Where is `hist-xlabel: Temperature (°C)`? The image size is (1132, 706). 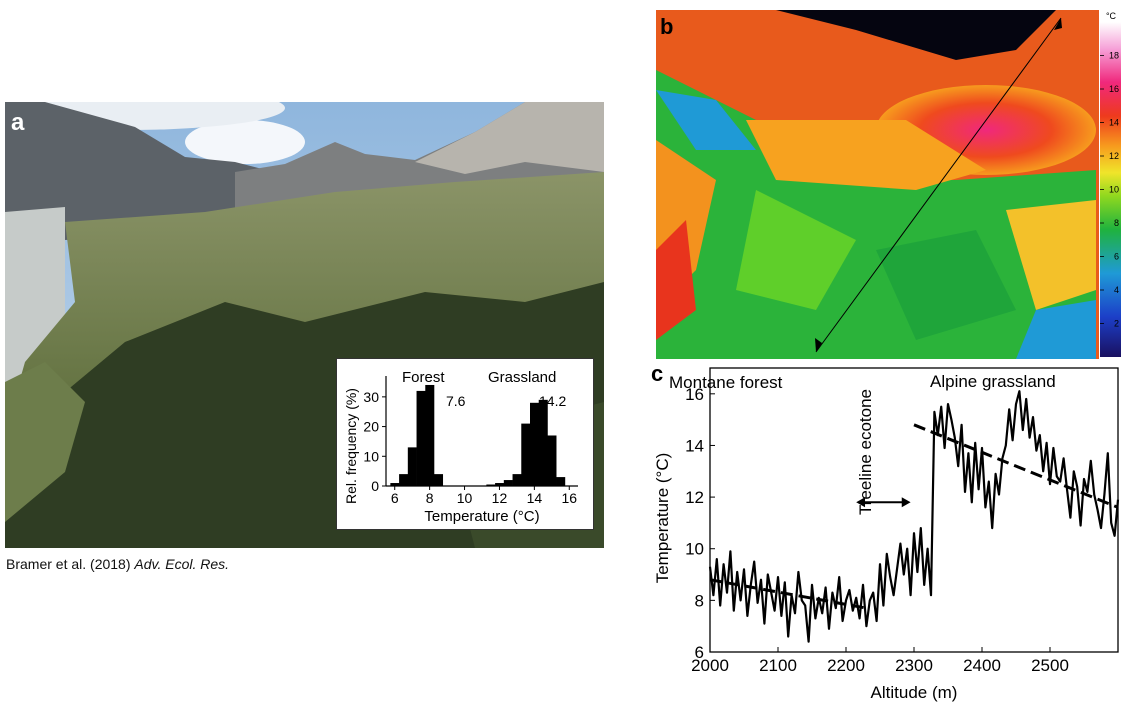 hist-xlabel: Temperature (°C) is located at coordinates (481, 516).